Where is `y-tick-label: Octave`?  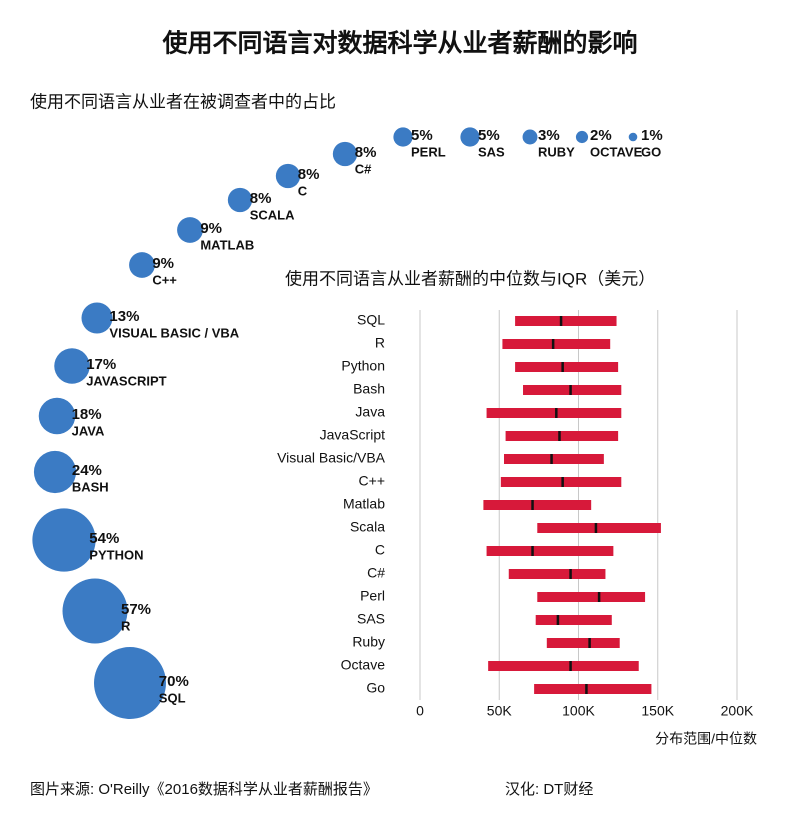 y-tick-label: Octave is located at coordinates (363, 665).